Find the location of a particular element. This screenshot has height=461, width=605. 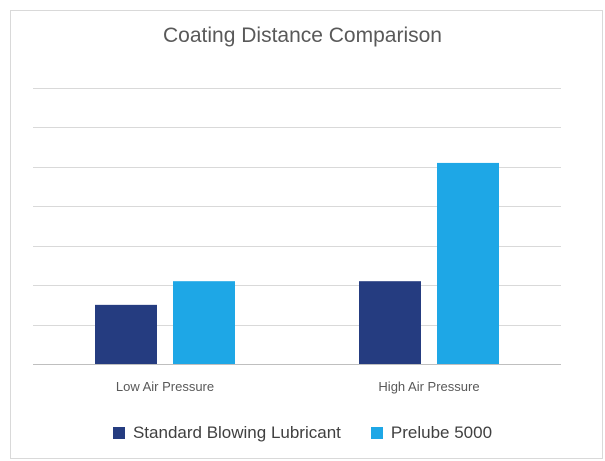

legend-item-series-2: Prelube 5000 is located at coordinates (431, 433).